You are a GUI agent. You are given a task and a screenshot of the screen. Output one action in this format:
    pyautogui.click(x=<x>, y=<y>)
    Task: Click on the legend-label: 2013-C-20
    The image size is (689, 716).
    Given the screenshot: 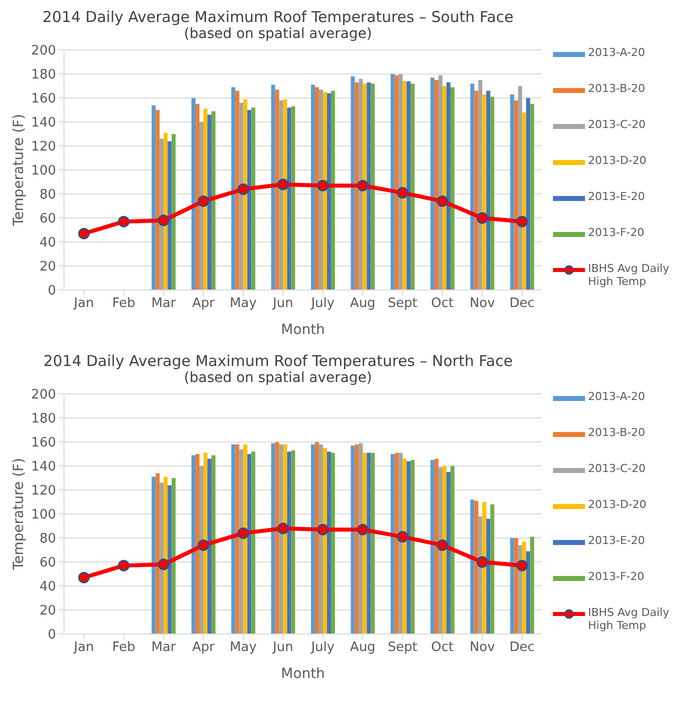 What is the action you would take?
    pyautogui.click(x=617, y=468)
    